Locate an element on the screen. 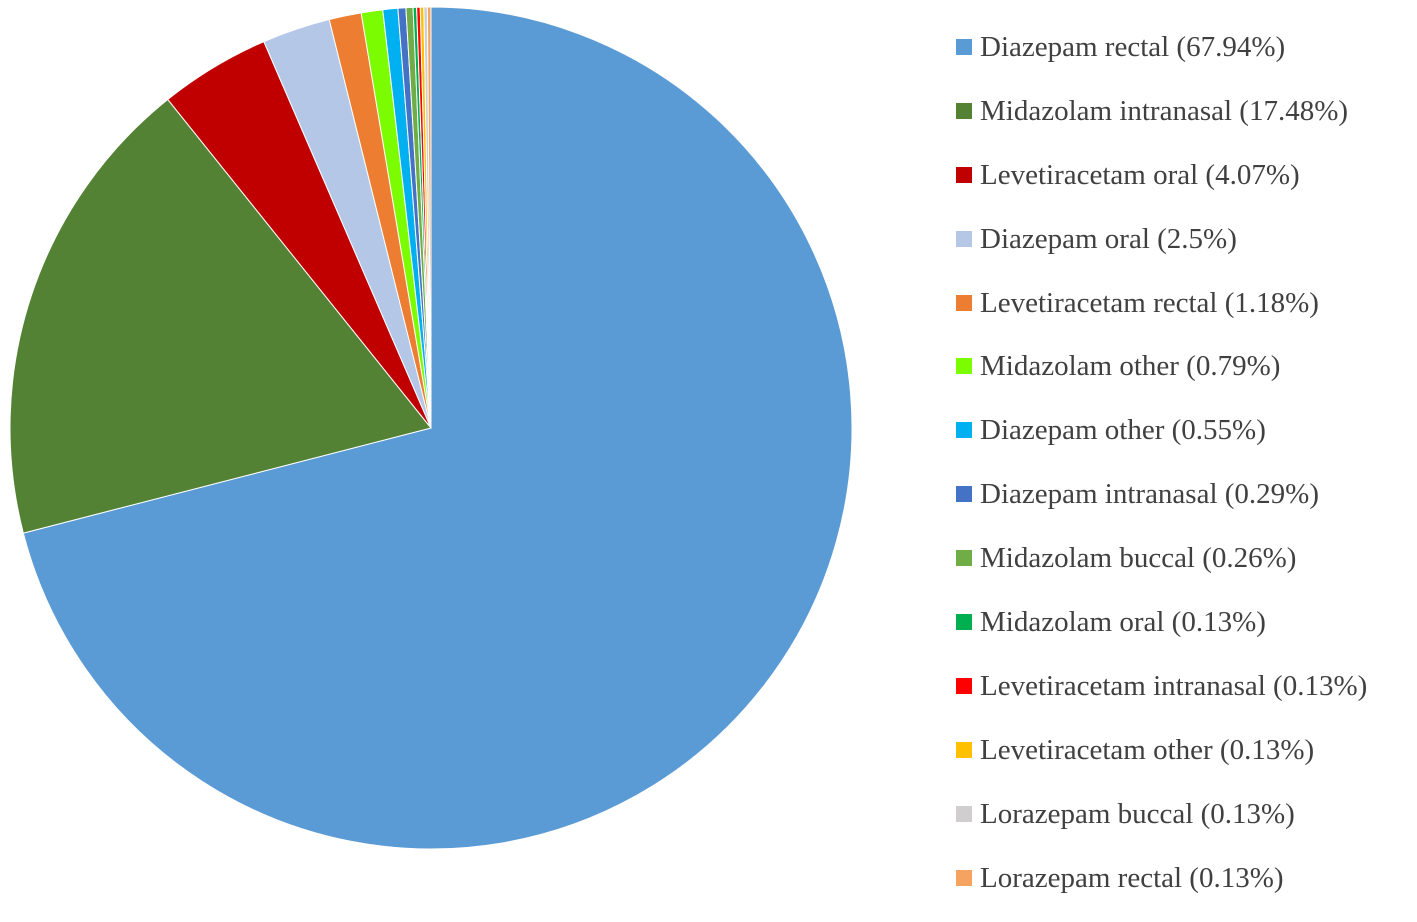  legend-label: Levetiracetam other (0.13%) is located at coordinates (1147, 749).